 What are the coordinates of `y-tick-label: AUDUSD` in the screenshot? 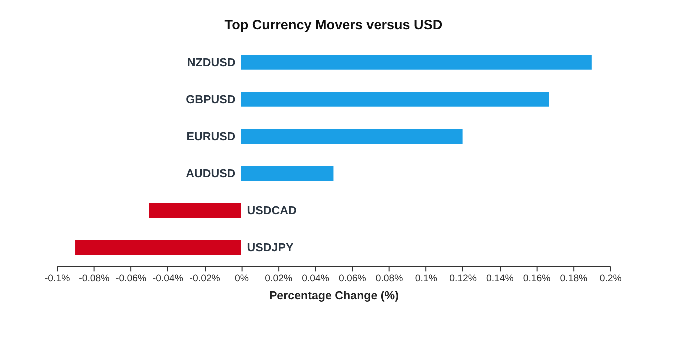 It's located at (211, 174).